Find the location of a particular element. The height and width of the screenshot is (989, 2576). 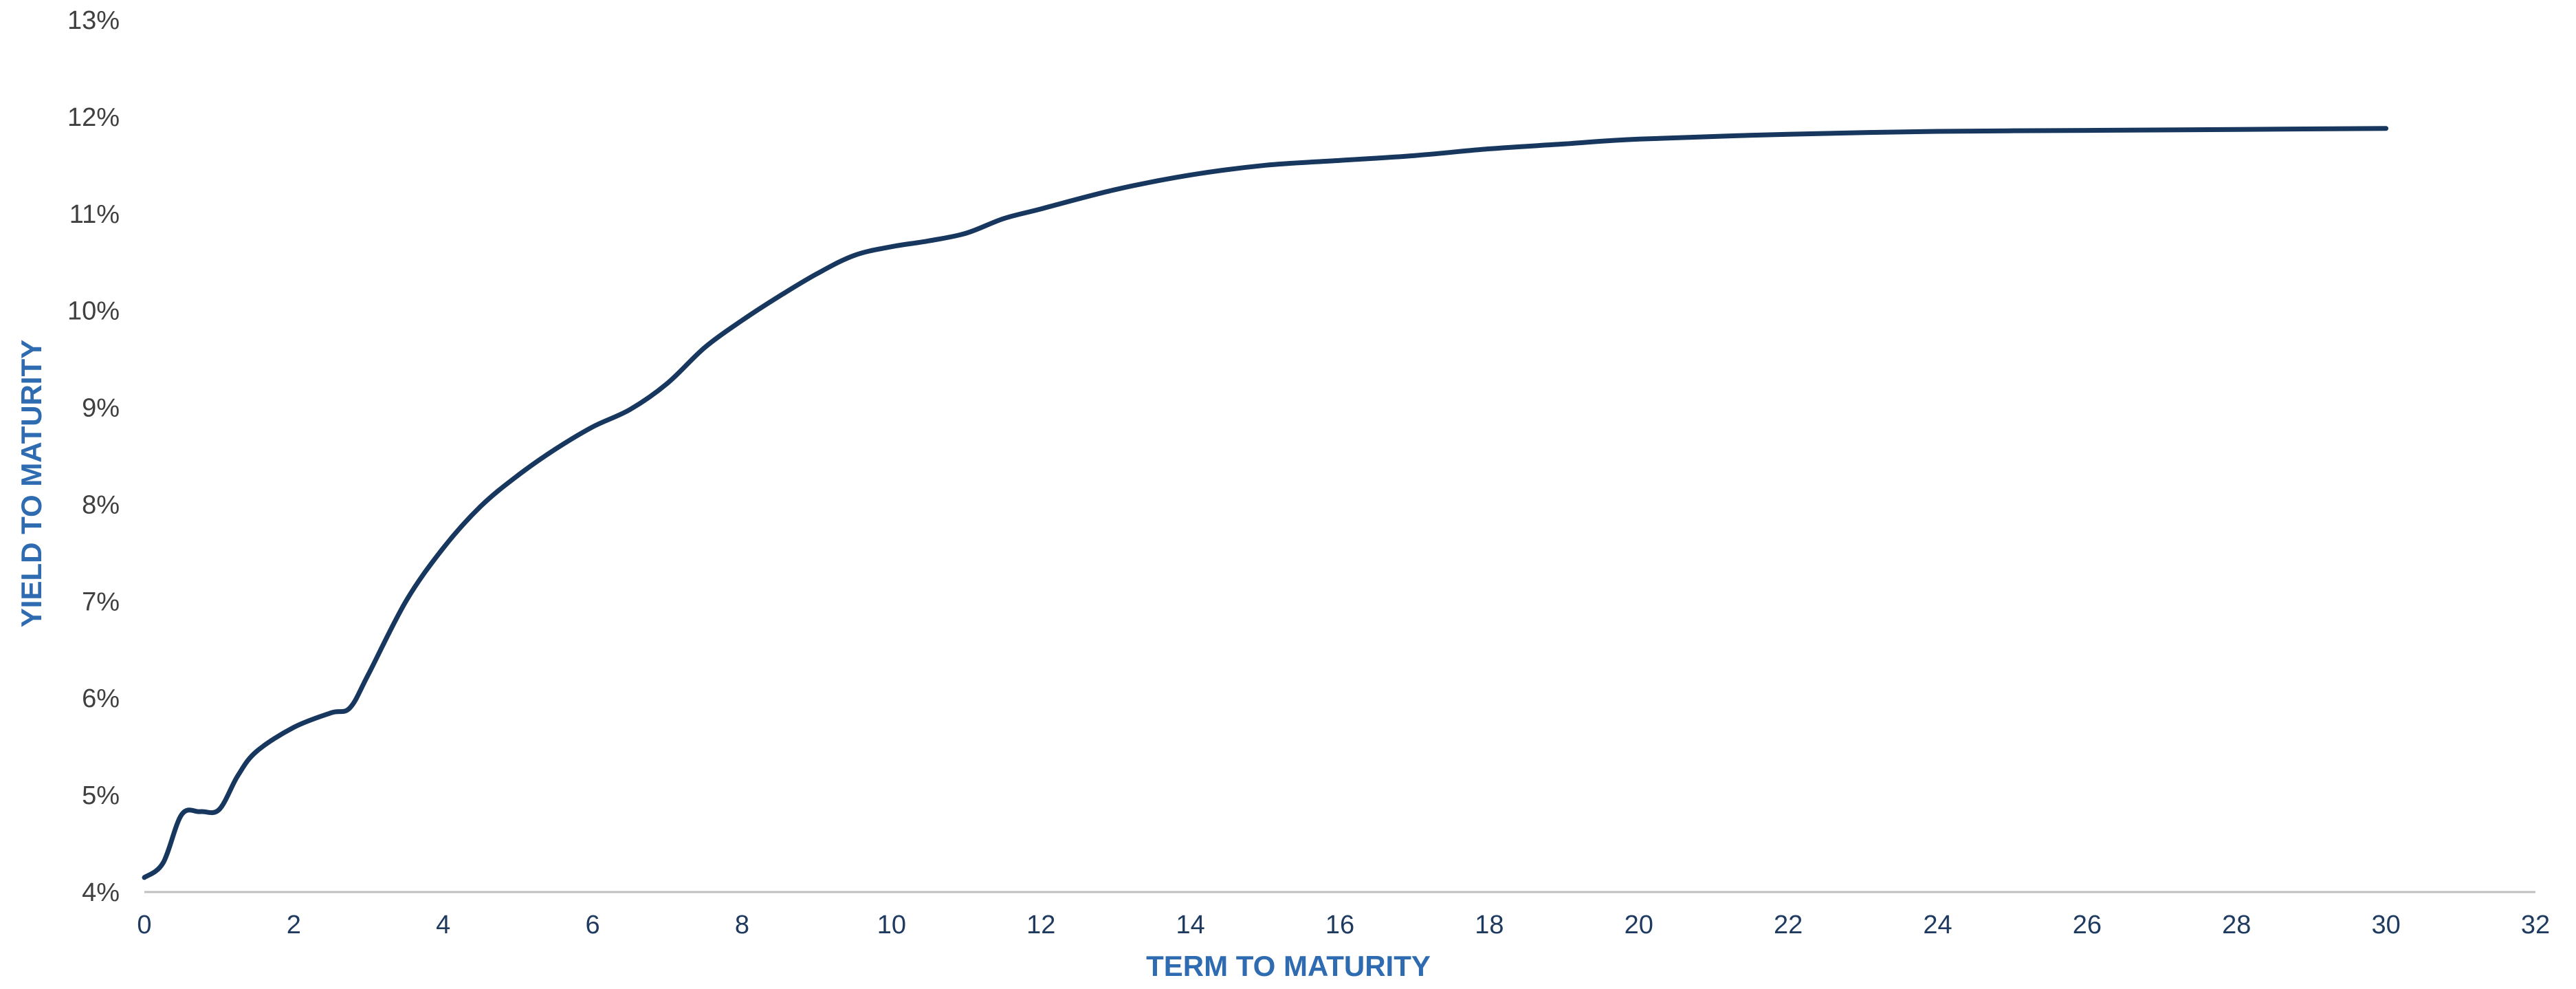

x-tick-label: 26 is located at coordinates (2087, 925).